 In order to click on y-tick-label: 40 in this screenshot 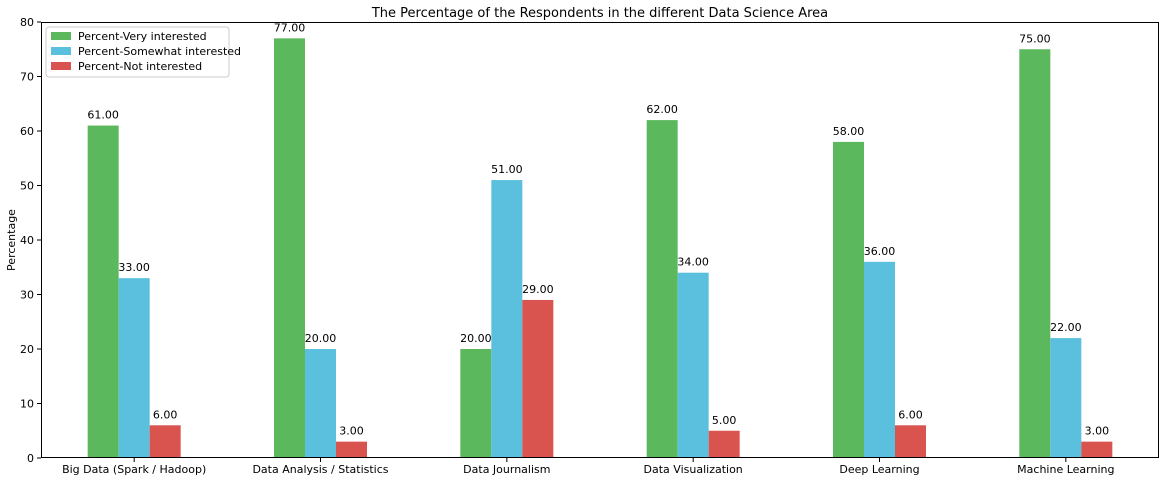, I will do `click(27, 240)`.